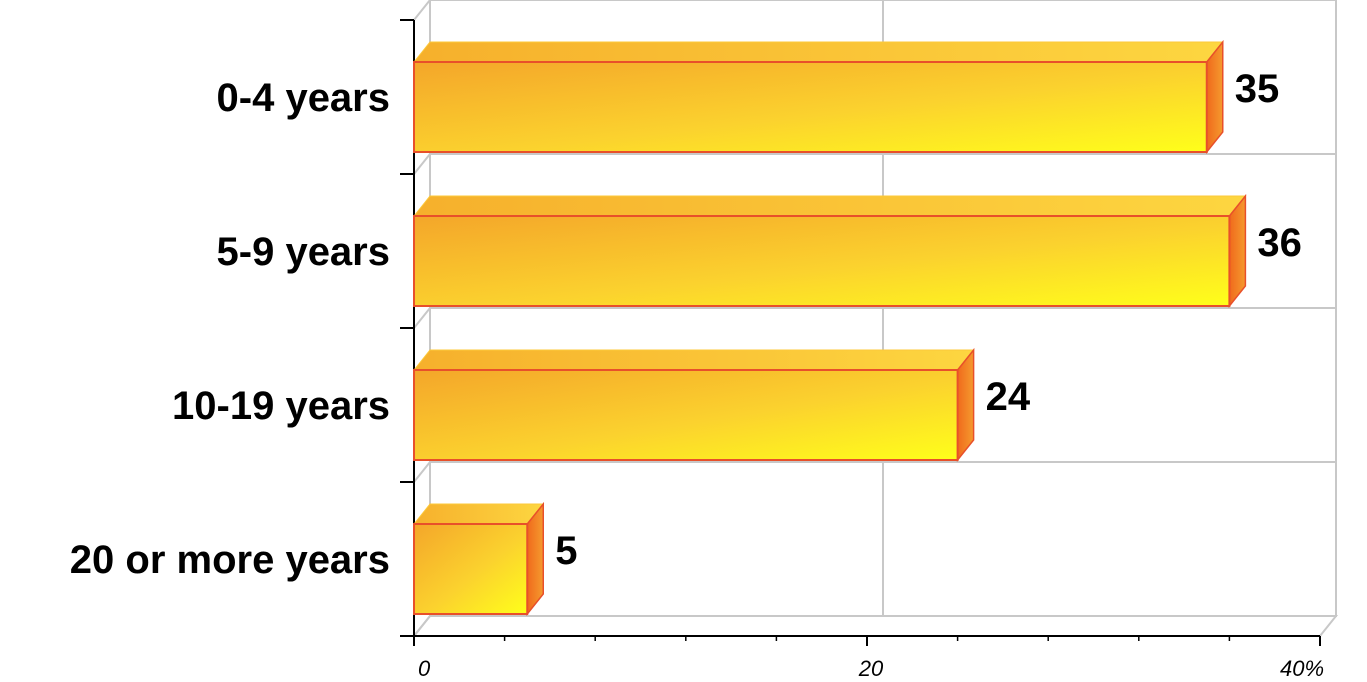 The height and width of the screenshot is (682, 1367). I want to click on floor, so click(875, 626).